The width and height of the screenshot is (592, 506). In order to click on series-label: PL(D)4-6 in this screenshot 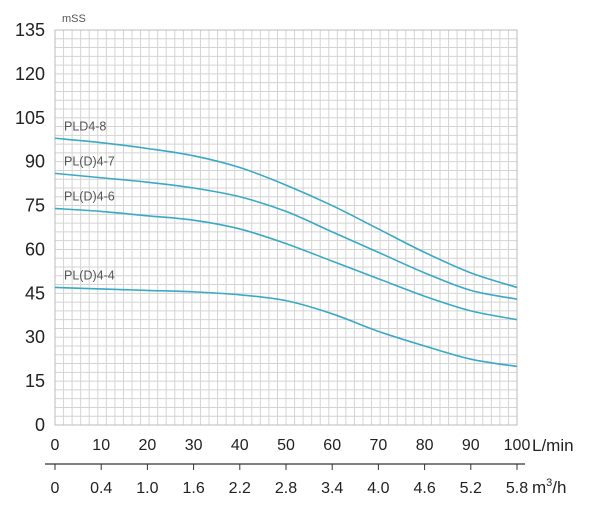, I will do `click(89, 196)`.